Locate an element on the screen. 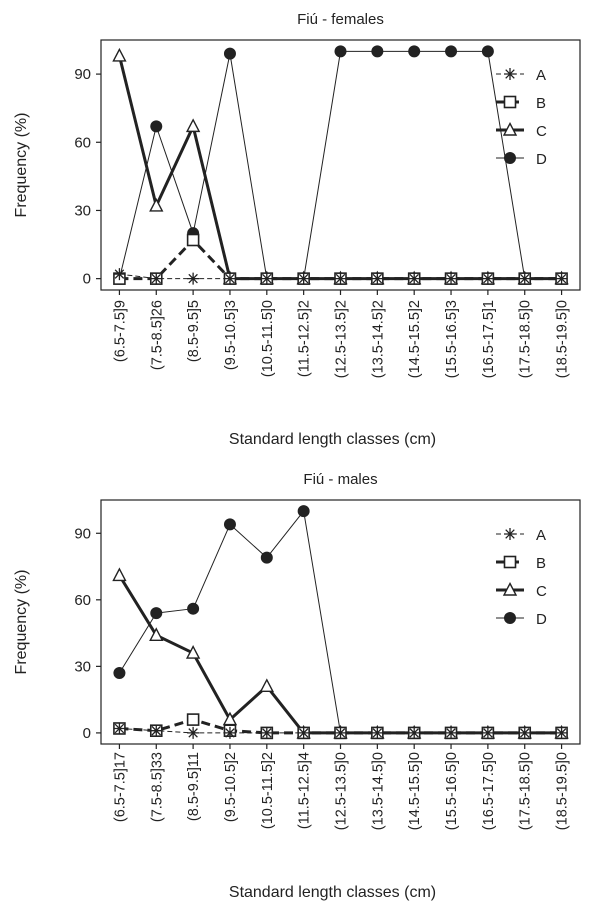 The height and width of the screenshot is (905, 594). chart-title: Fiú - males is located at coordinates (340, 479).